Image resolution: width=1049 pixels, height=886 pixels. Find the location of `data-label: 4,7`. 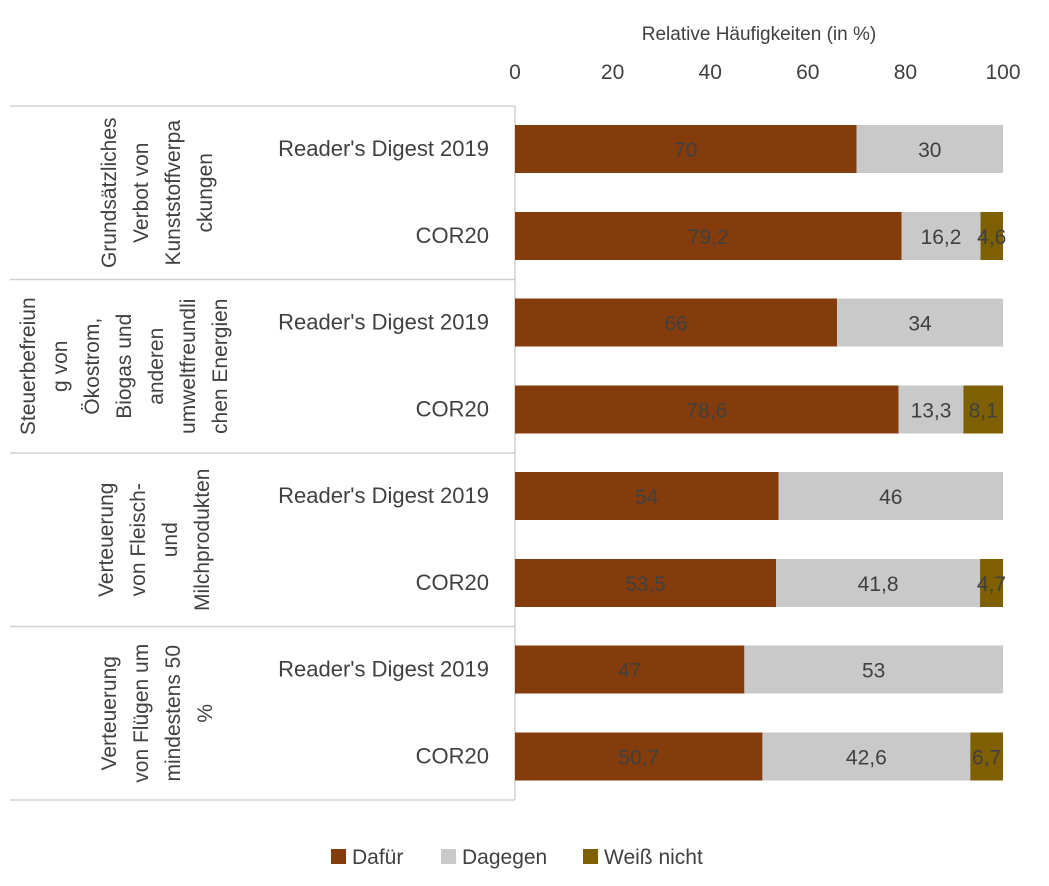

data-label: 4,7 is located at coordinates (991, 584).